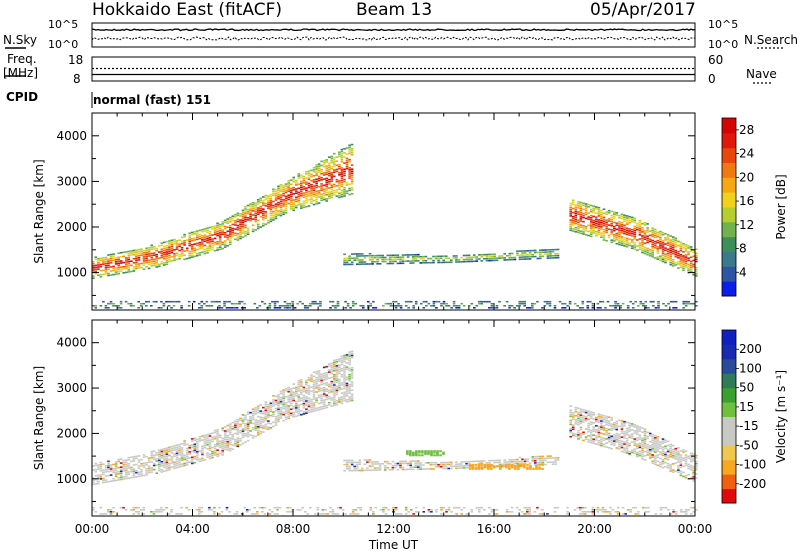  What do you see at coordinates (761, 74) in the screenshot?
I see `nave-label: Nave` at bounding box center [761, 74].